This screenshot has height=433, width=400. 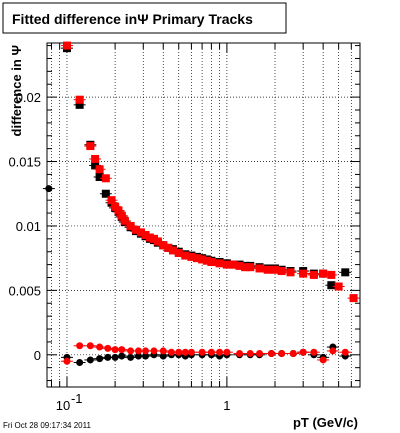 I want to click on title-box: Fitted difference inΨ Primary Tracks, so click(x=144, y=18).